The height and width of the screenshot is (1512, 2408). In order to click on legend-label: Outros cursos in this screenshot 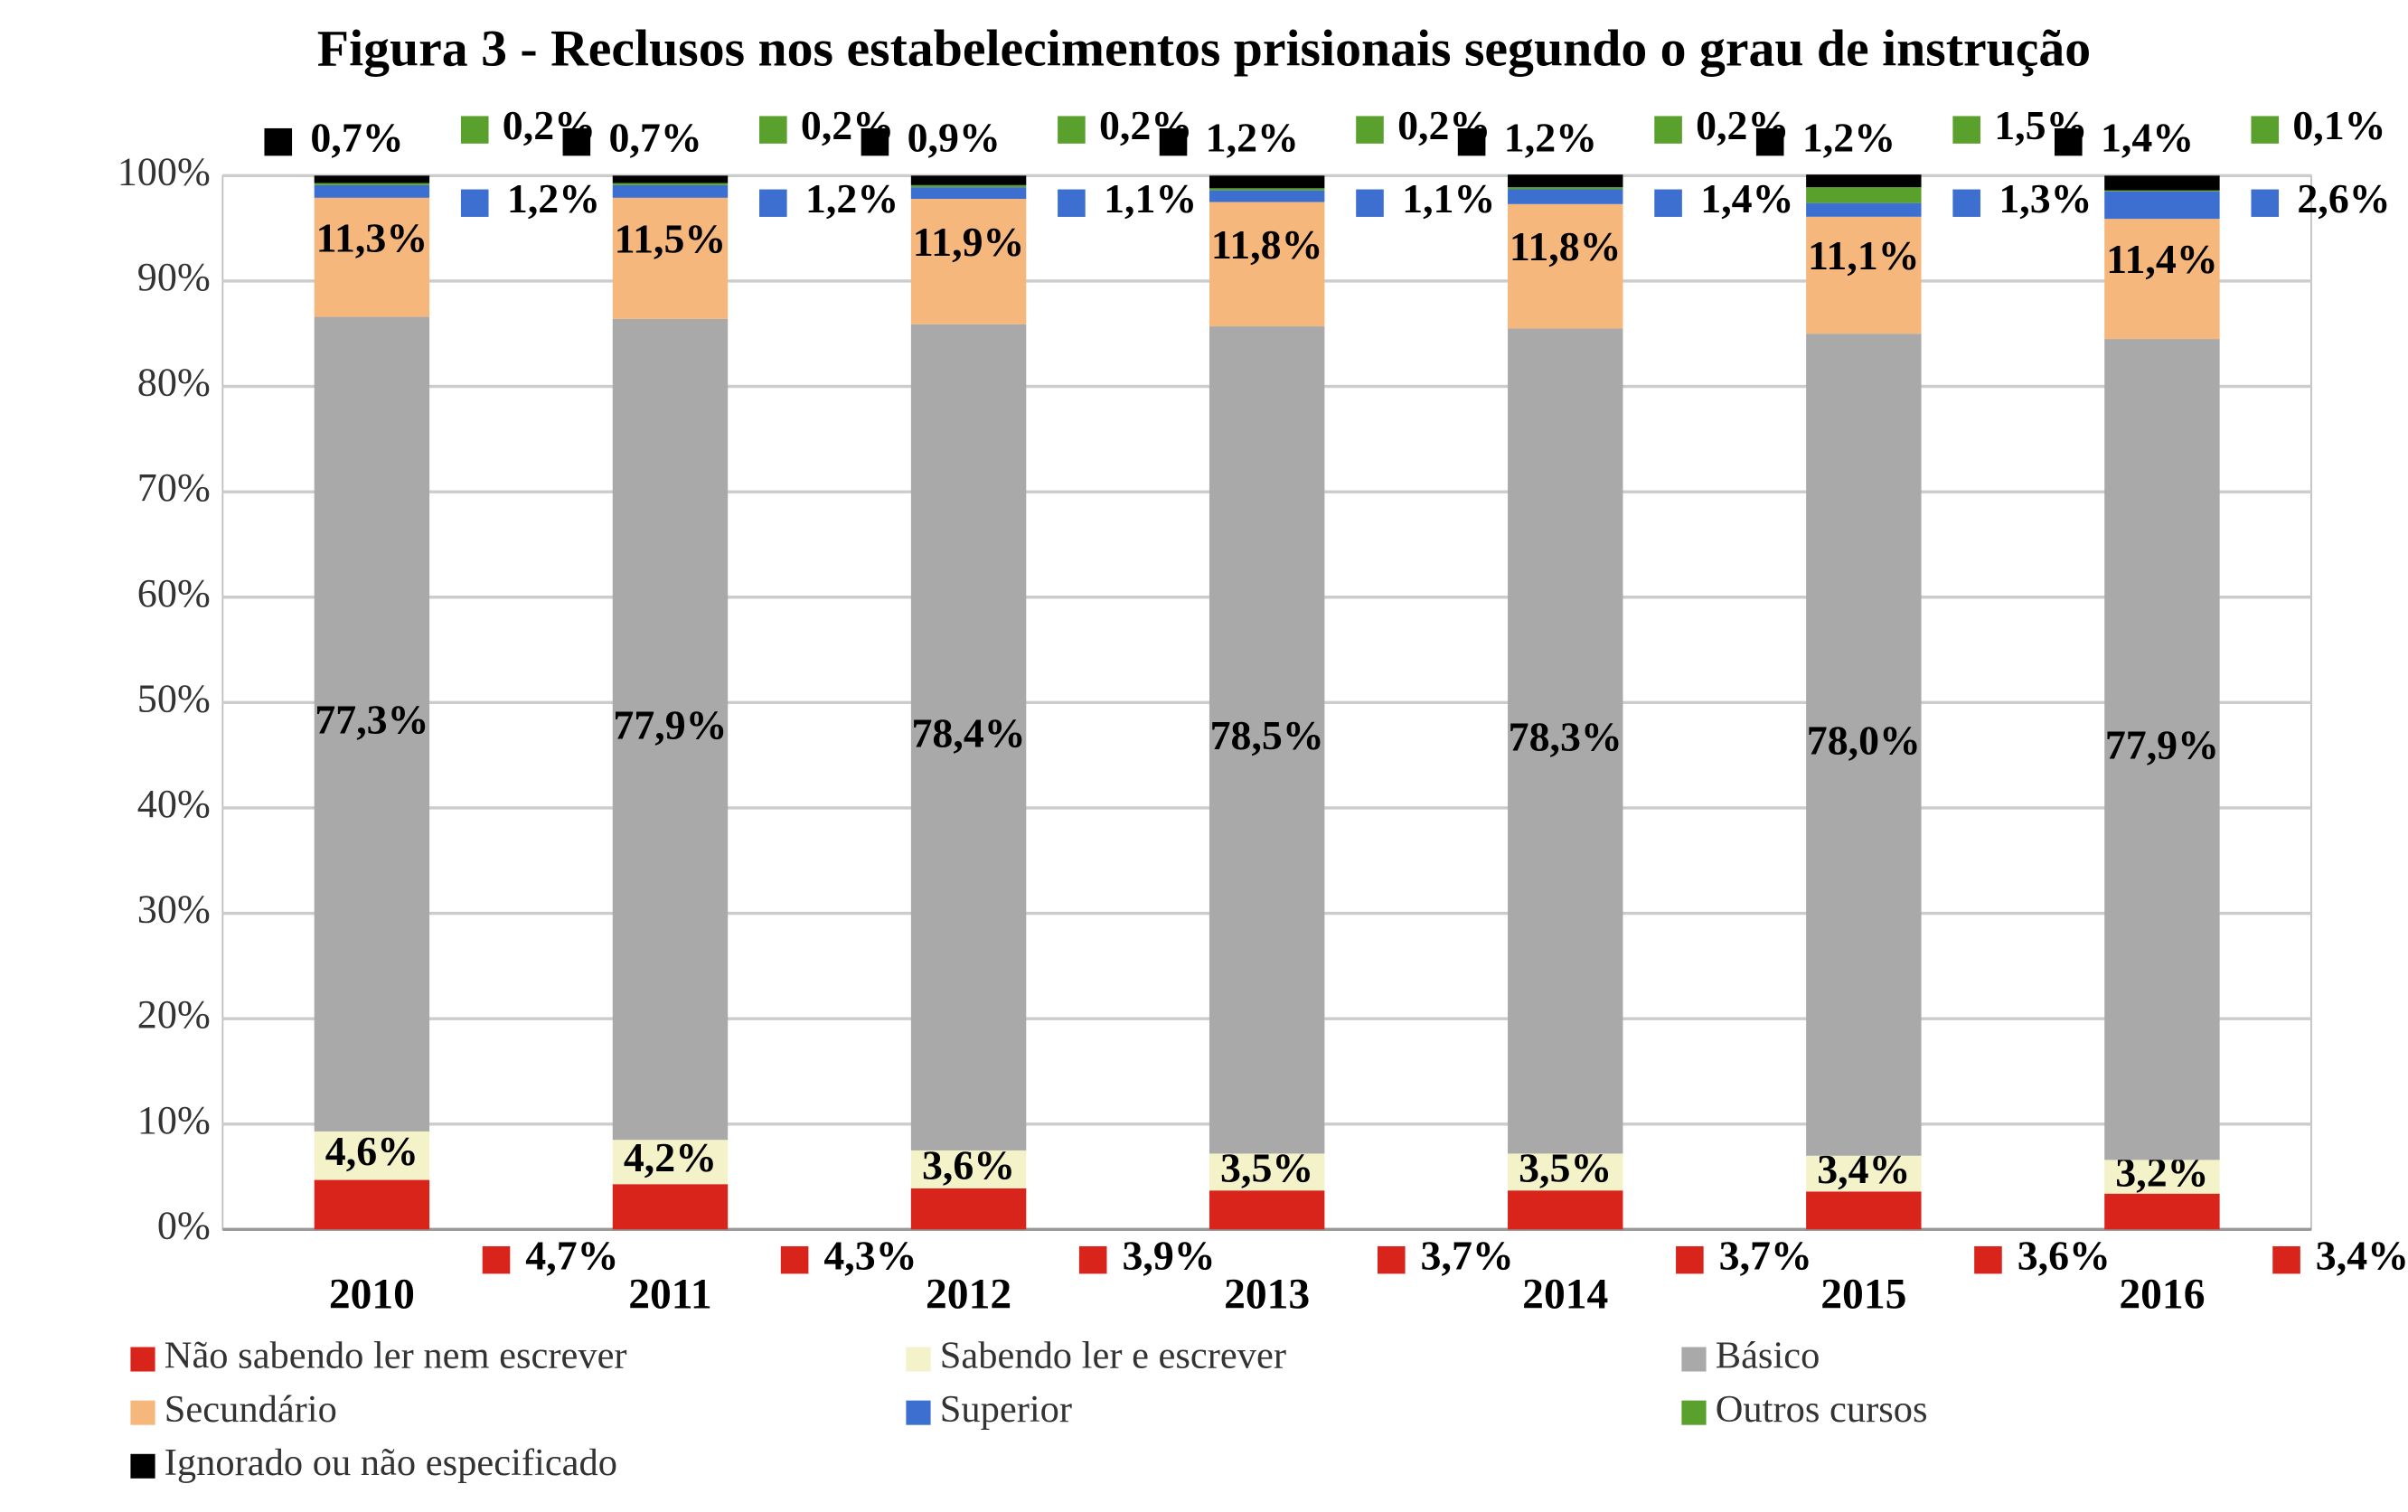, I will do `click(1822, 1409)`.